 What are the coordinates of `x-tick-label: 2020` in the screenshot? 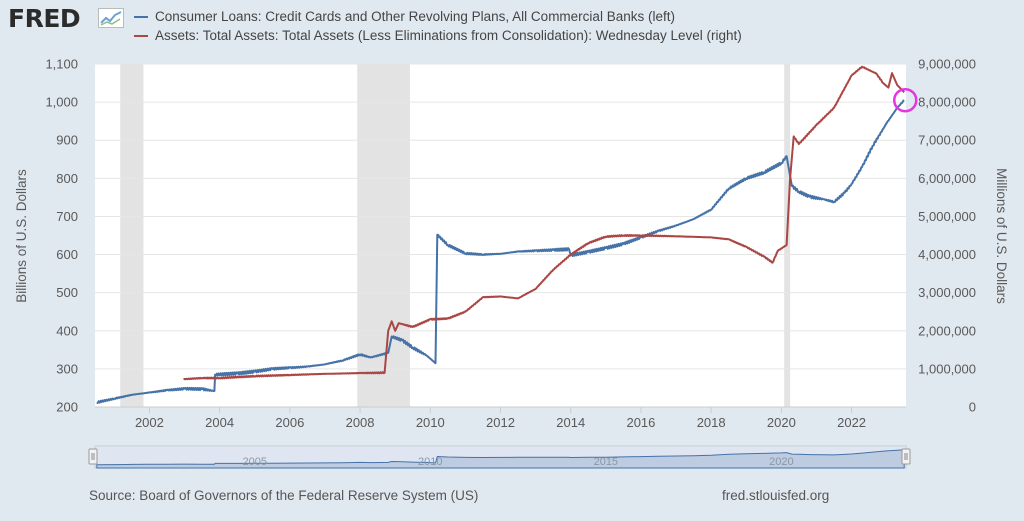 It's located at (781, 422).